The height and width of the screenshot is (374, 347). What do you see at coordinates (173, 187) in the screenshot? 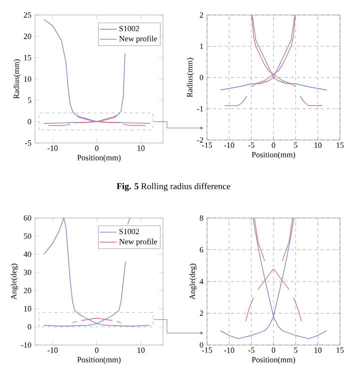
I see `text: Fig. 5 Rolling radius difference` at bounding box center [173, 187].